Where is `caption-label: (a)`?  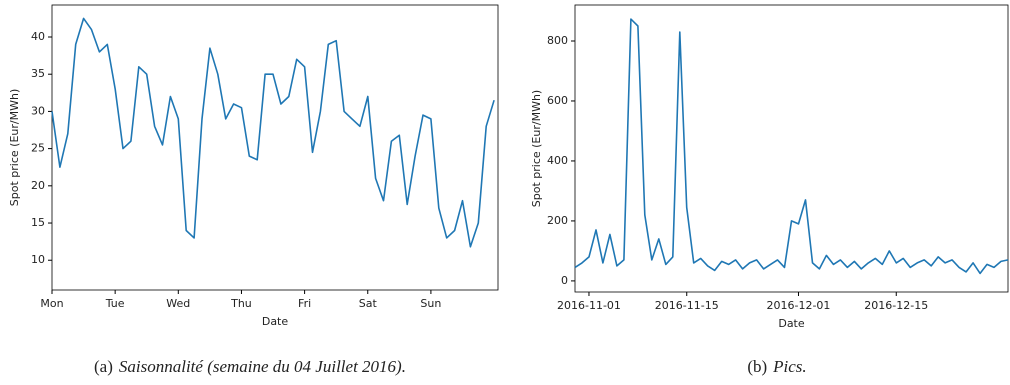 caption-label: (a) is located at coordinates (103, 366).